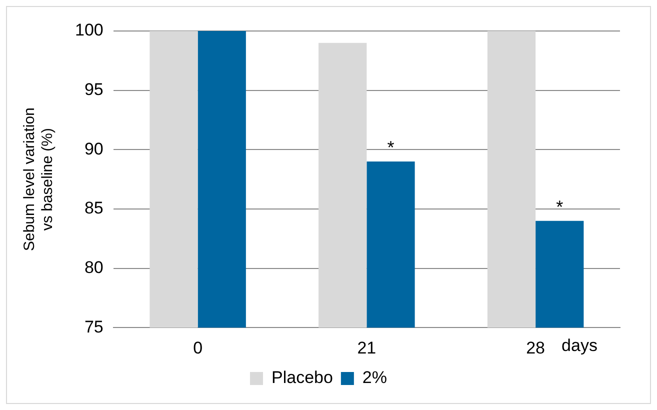  I want to click on x-tick-label: 0, so click(198, 348).